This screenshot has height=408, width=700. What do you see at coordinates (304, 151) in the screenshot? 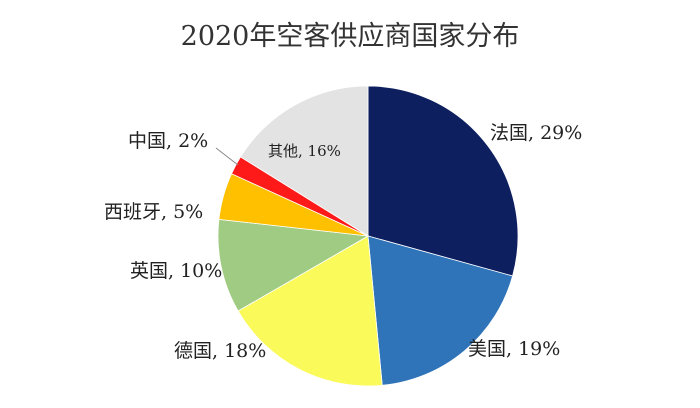
I see `slice-label-7: 其他, 16%` at bounding box center [304, 151].